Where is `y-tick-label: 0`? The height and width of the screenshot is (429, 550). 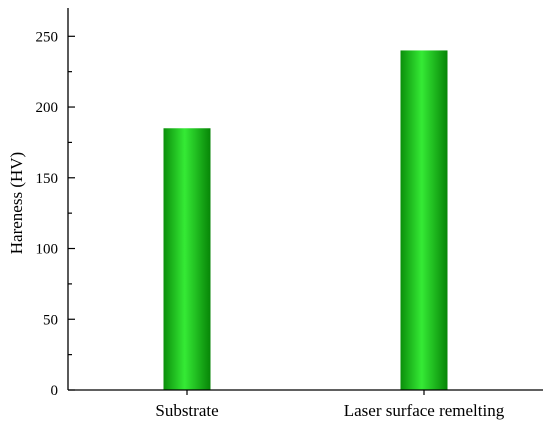
y-tick-label: 0 is located at coordinates (55, 391).